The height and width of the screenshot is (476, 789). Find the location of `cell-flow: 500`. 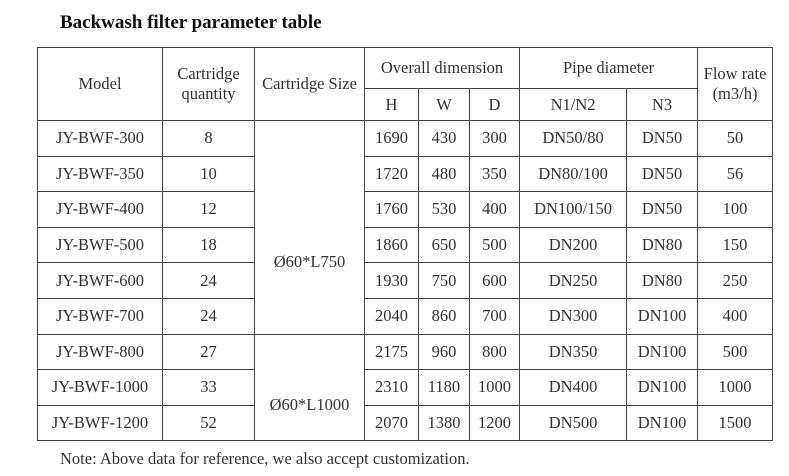

cell-flow: 500 is located at coordinates (735, 352).